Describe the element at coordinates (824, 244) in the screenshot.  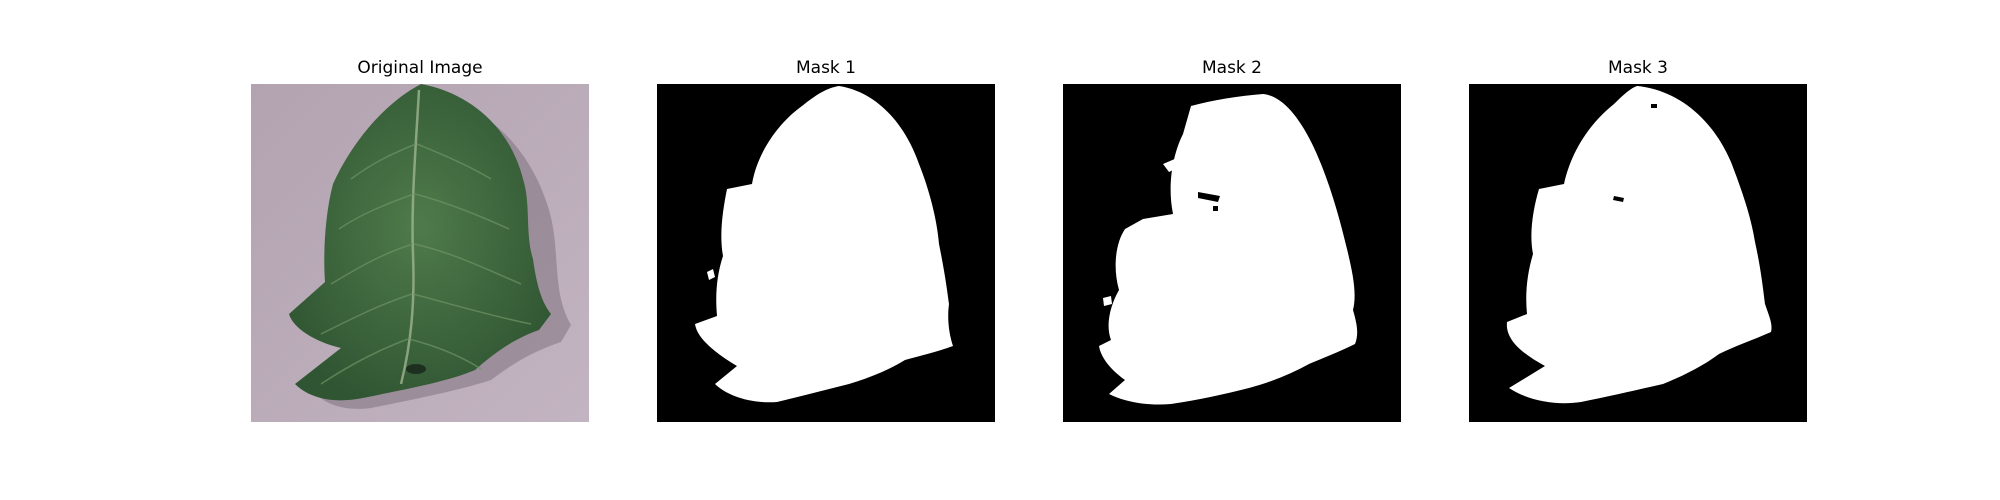
I see `mask-1-region` at that location.